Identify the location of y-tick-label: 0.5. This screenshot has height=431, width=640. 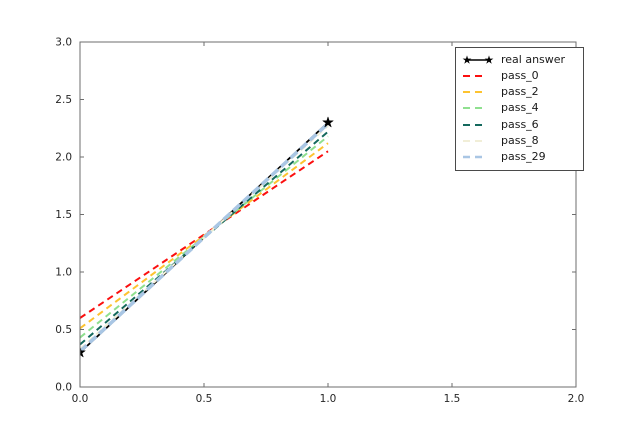
(63, 330).